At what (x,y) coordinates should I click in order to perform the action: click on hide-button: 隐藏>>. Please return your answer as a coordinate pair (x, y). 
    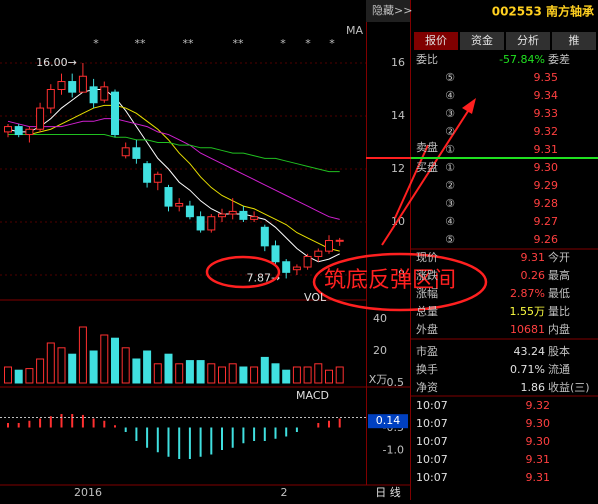
    Looking at the image, I should click on (392, 10).